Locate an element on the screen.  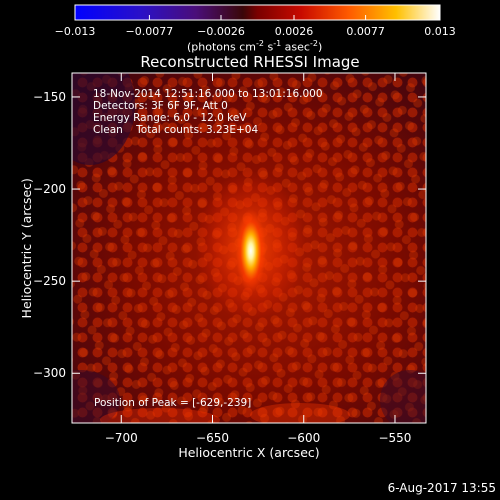
annotation-peak-position: Position of Peak = [-629,-239] is located at coordinates (173, 403).